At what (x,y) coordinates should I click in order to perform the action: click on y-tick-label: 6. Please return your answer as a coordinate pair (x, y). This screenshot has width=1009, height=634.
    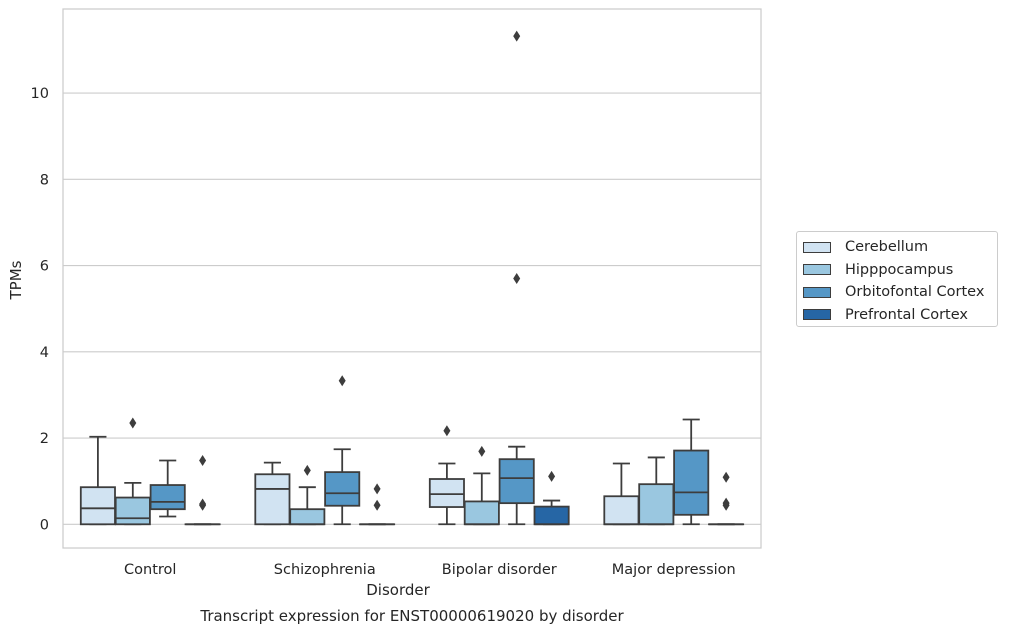
    Looking at the image, I should click on (44, 267).